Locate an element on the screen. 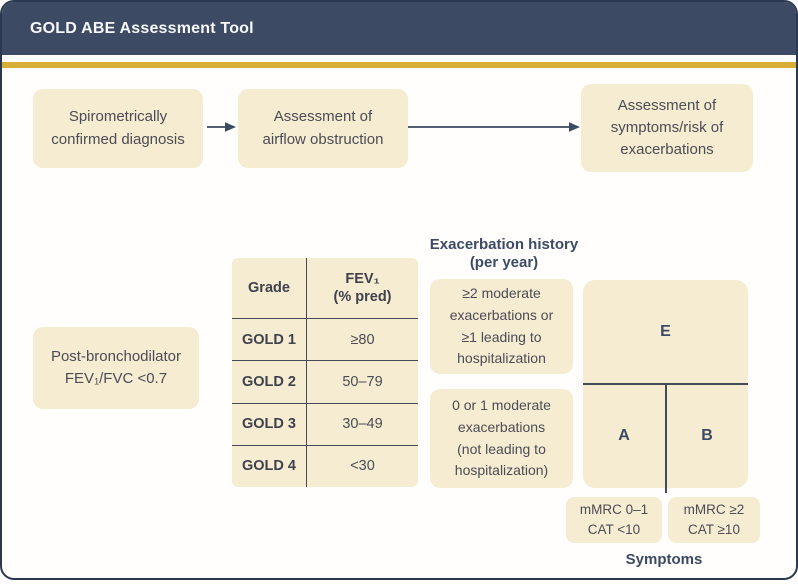  table-row: GOLD 3 30–49 is located at coordinates (325, 423).